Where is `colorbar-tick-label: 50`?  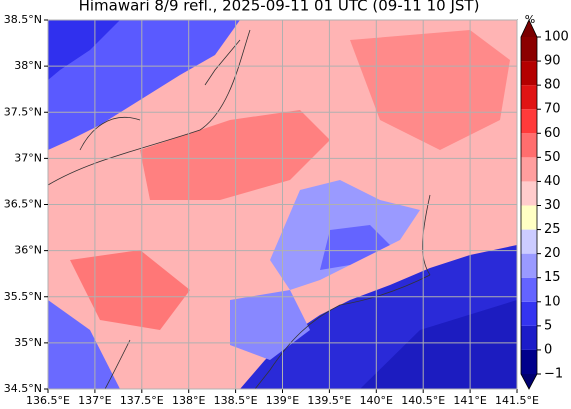 colorbar-tick-label: 50 is located at coordinates (552, 157).